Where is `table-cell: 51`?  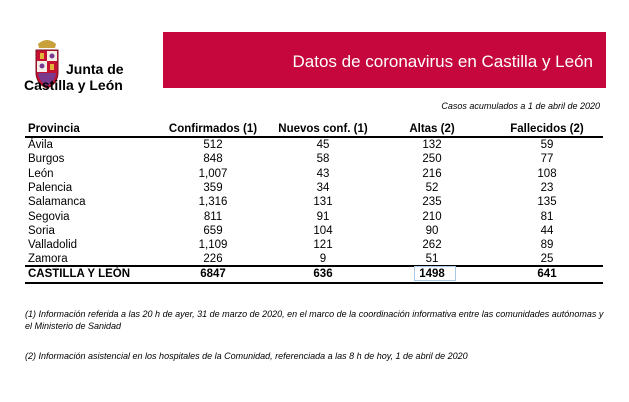 table-cell: 51 is located at coordinates (432, 259).